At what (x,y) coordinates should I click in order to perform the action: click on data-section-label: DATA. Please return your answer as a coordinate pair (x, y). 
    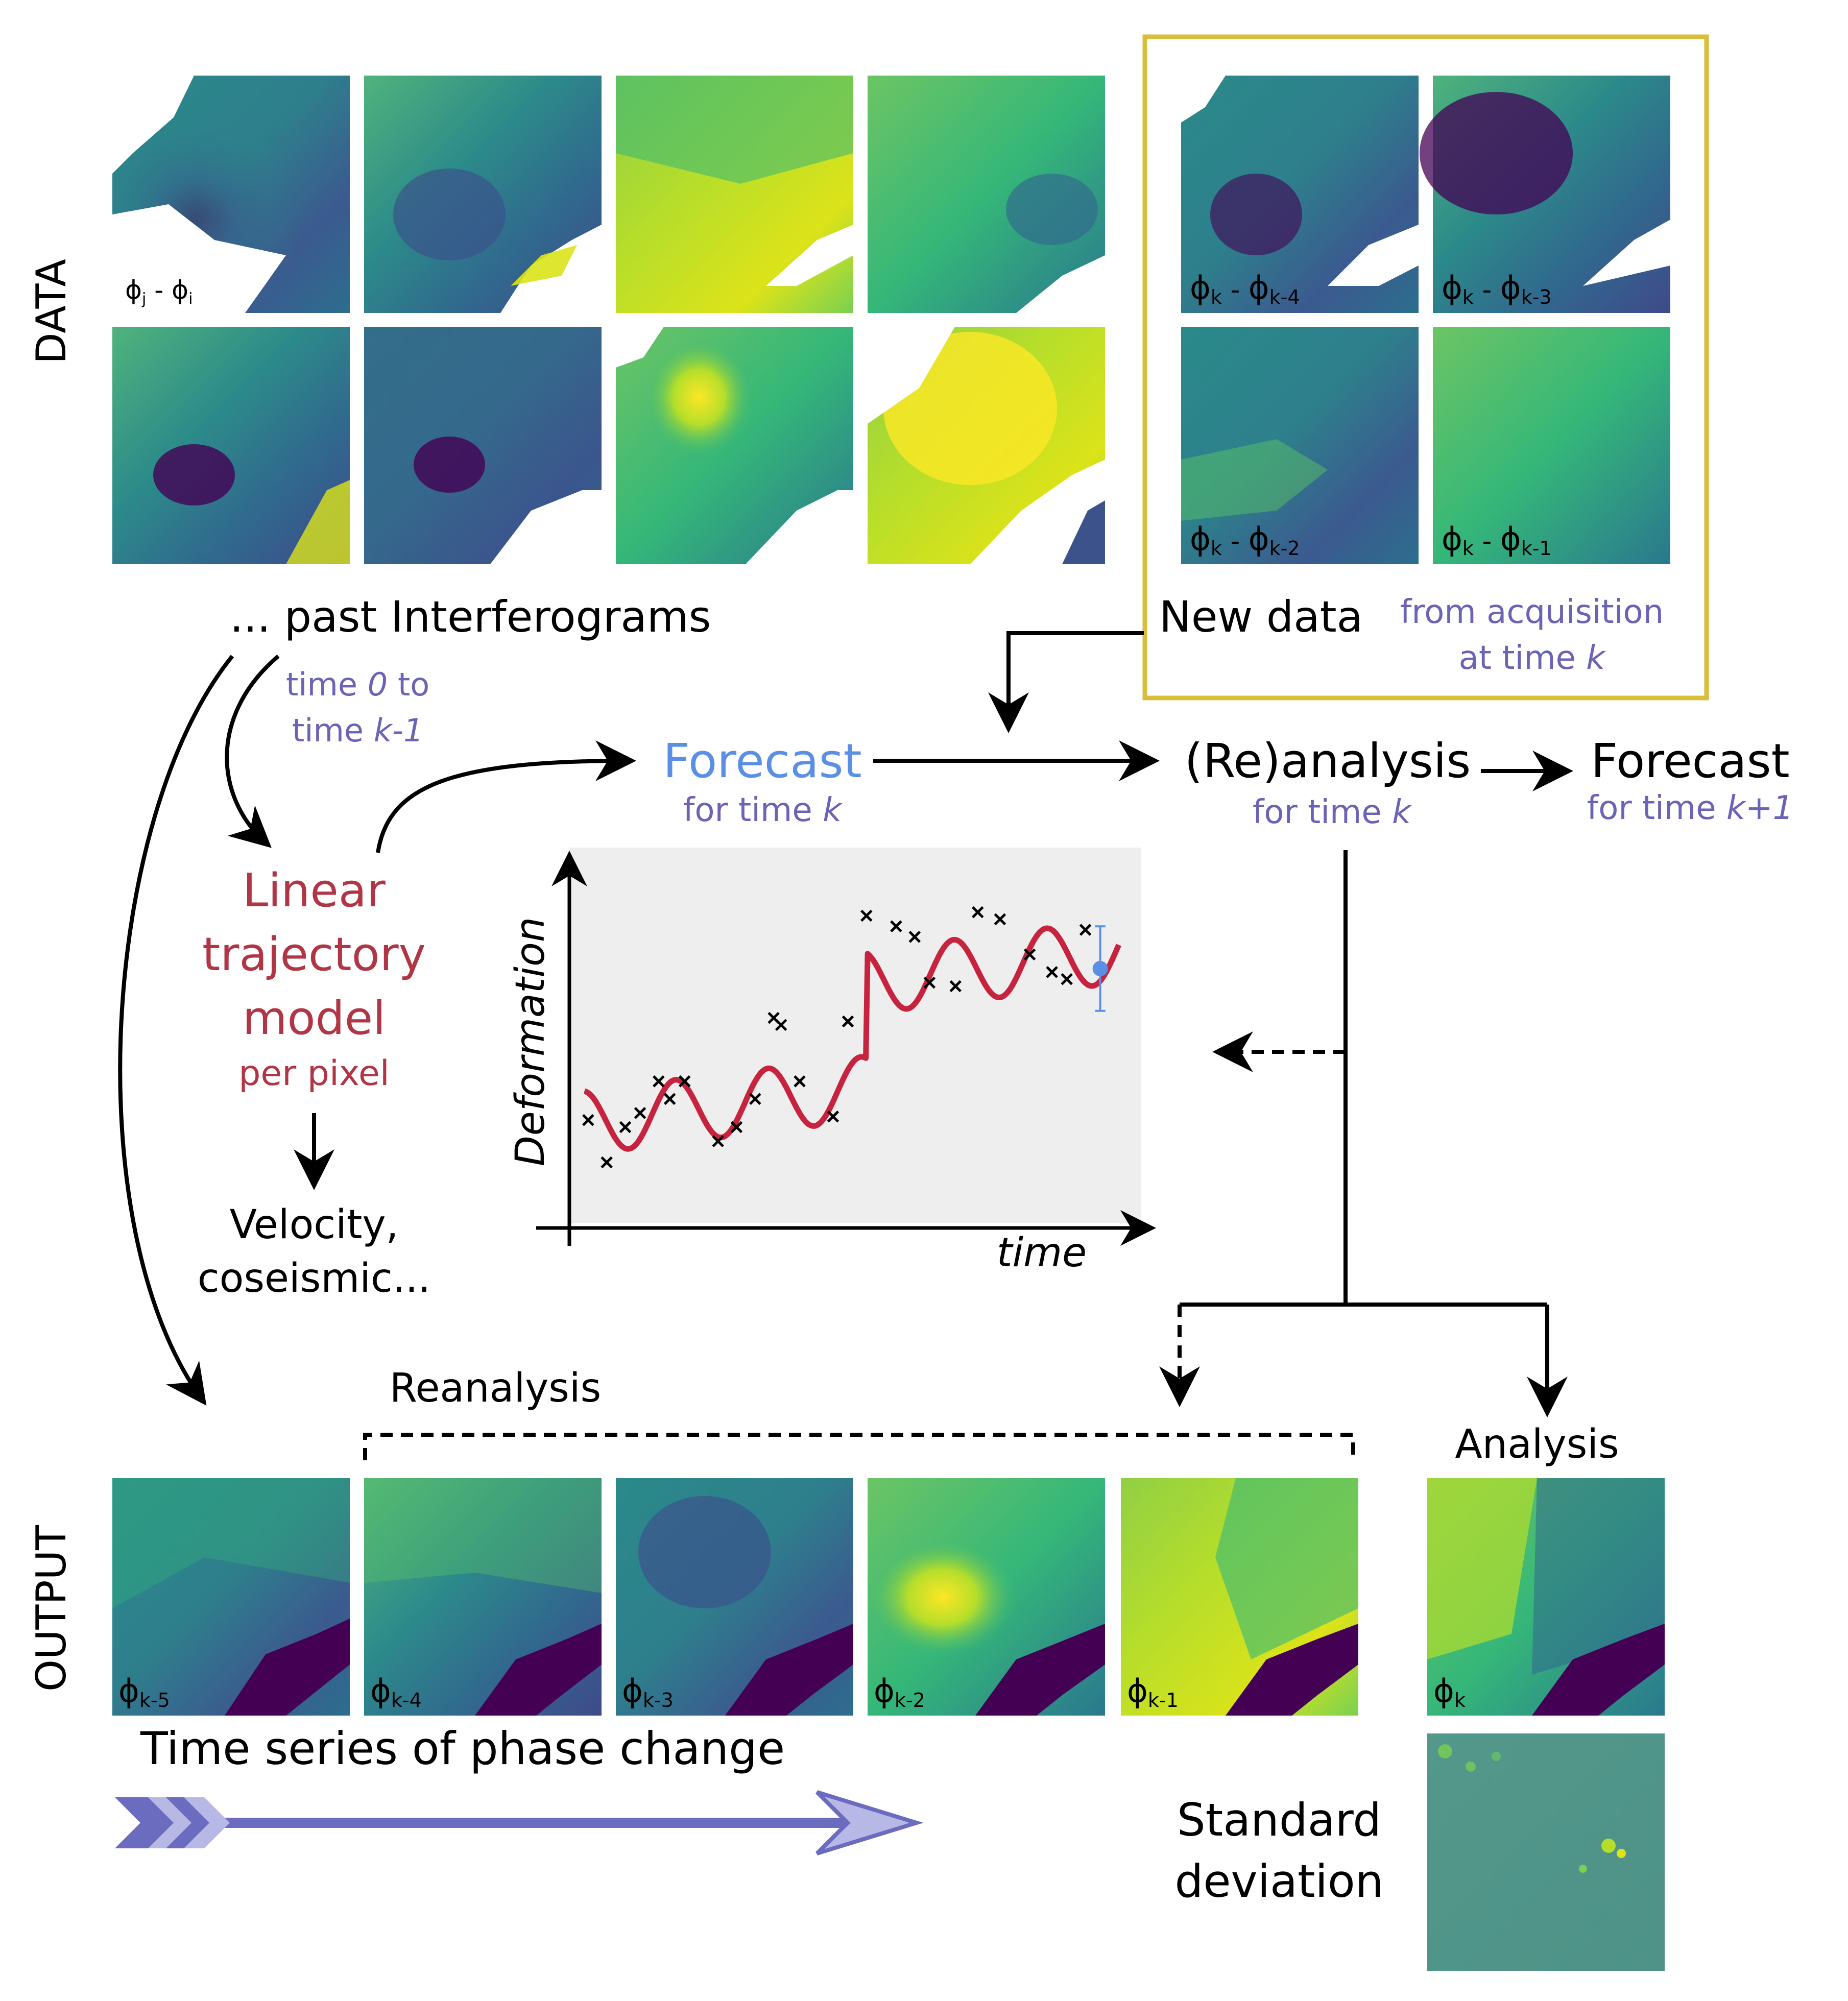
    Looking at the image, I should click on (51, 311).